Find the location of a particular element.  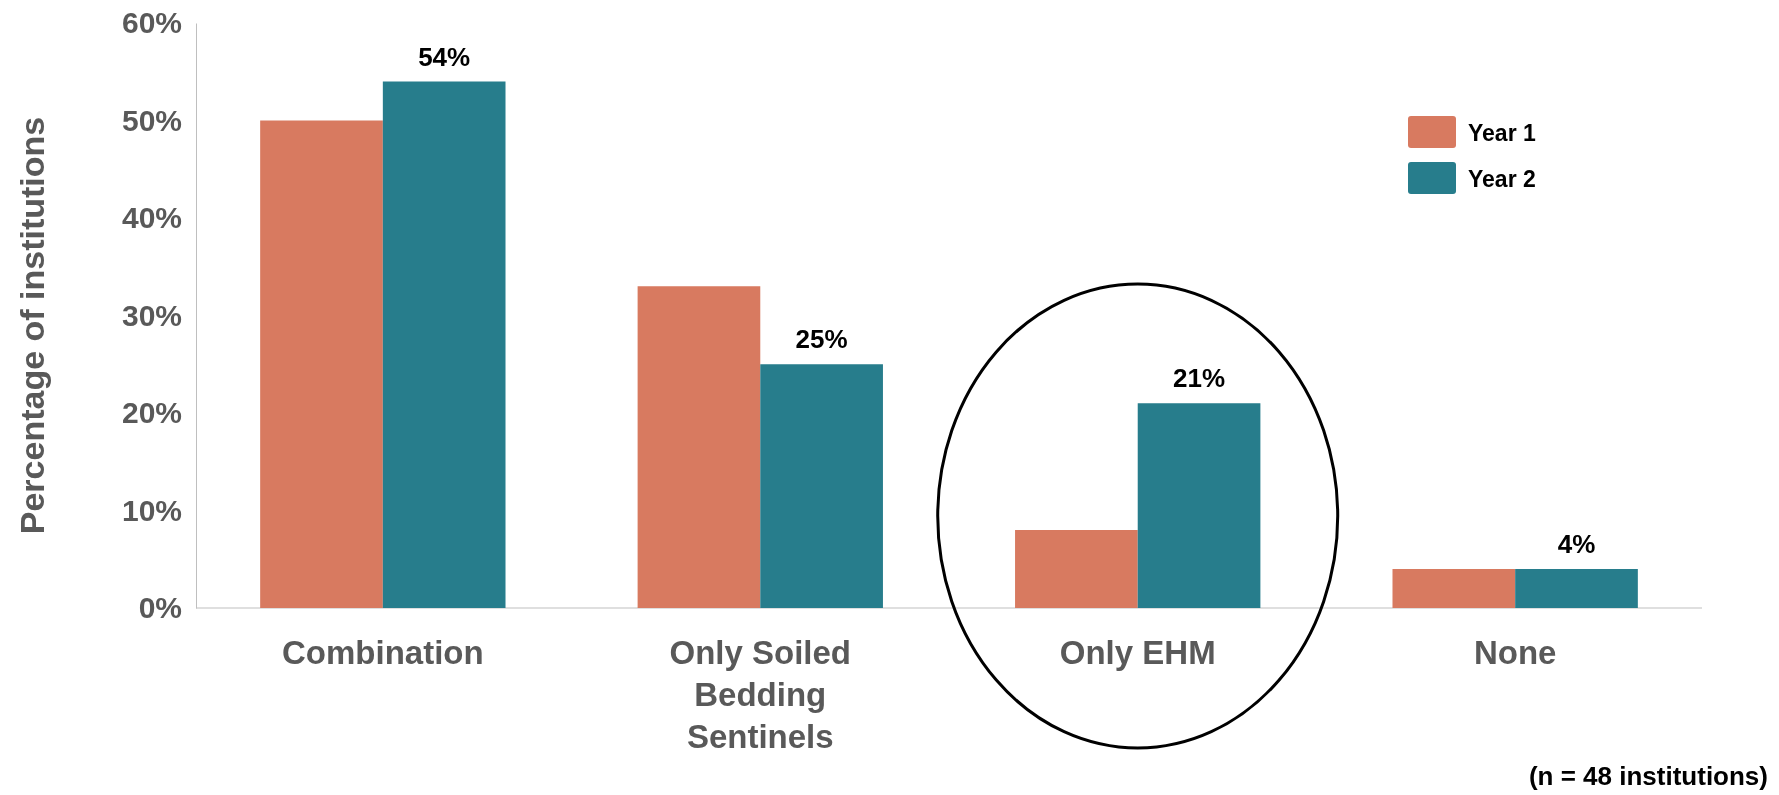

x-tick-label: Combination is located at coordinates (383, 652).